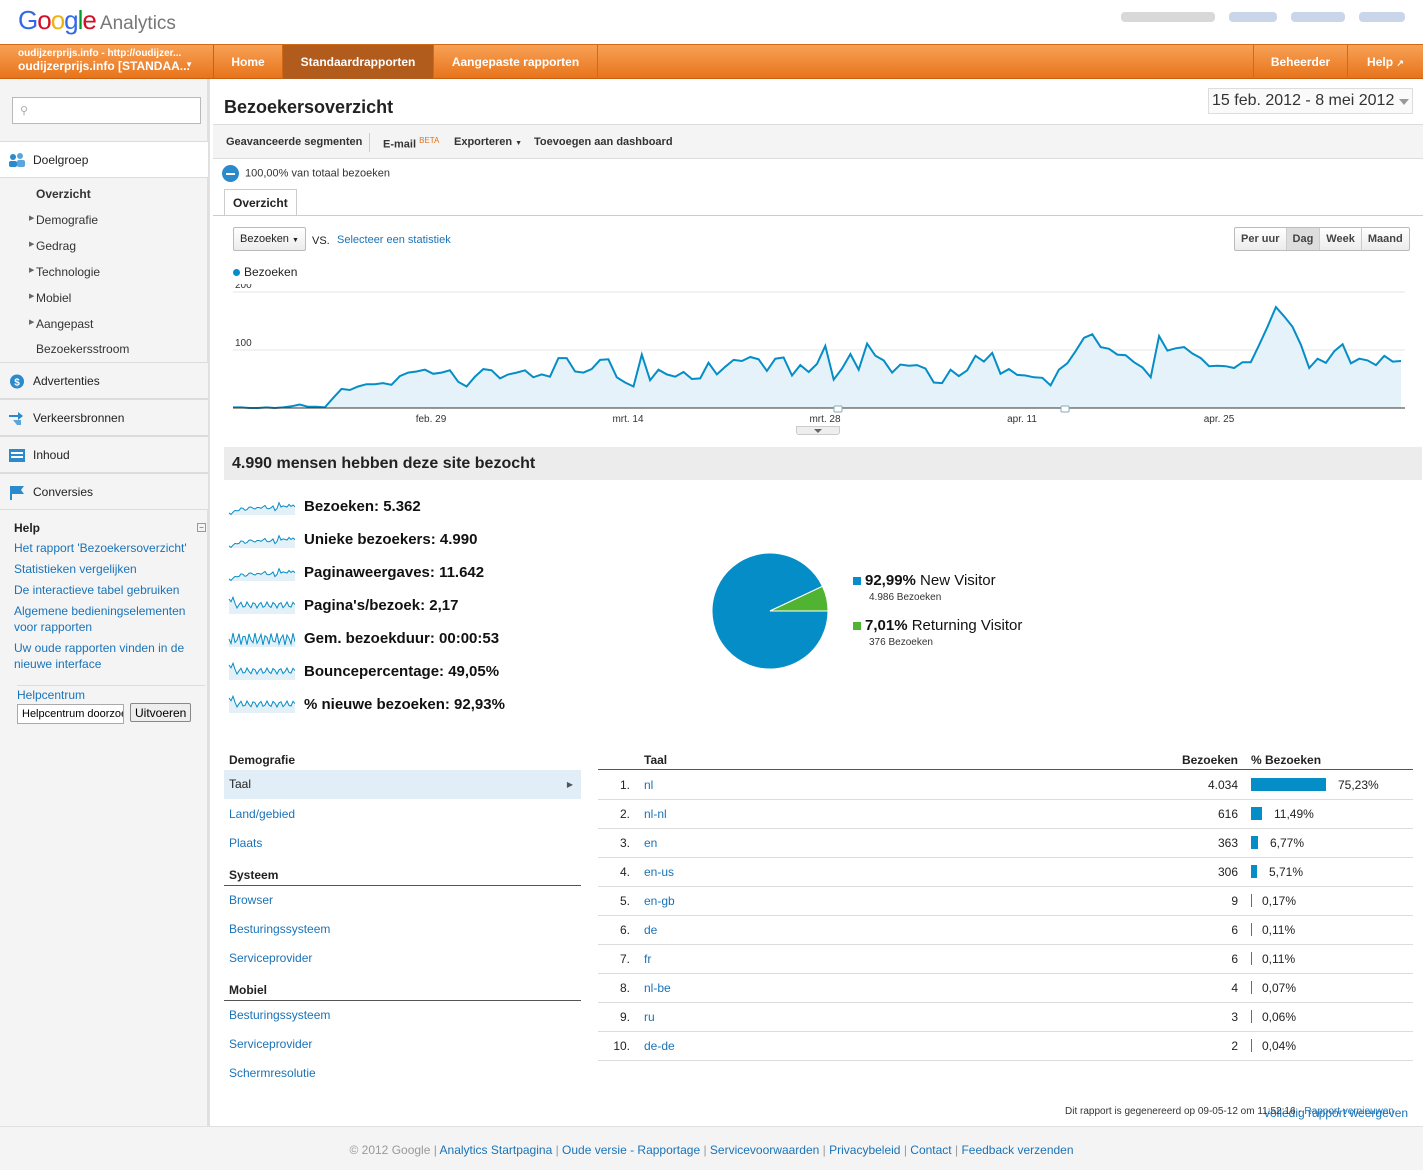  I want to click on nav-standard-reports: Standaardrapporten, so click(358, 62).